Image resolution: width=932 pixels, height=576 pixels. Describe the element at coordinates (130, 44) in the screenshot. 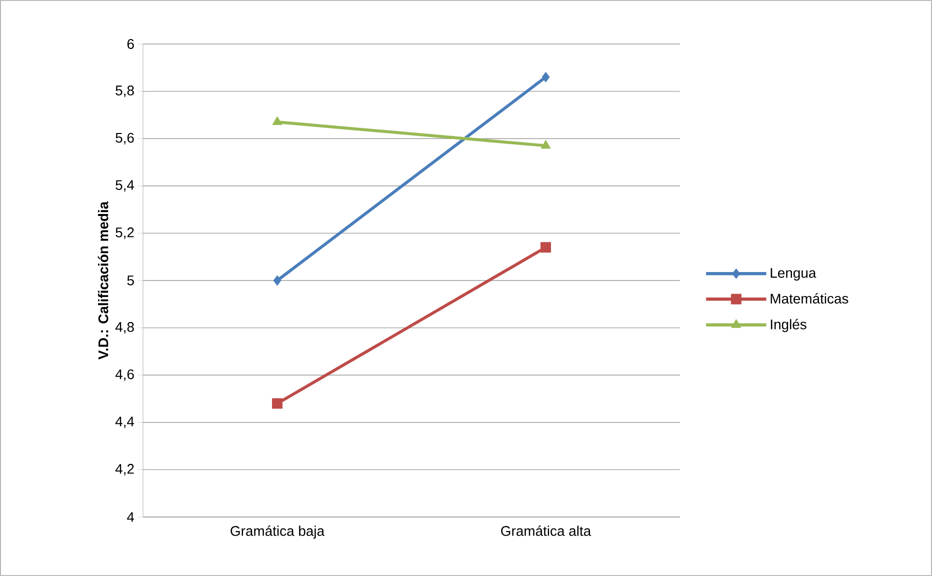

I see `y-tick-label: 6` at that location.